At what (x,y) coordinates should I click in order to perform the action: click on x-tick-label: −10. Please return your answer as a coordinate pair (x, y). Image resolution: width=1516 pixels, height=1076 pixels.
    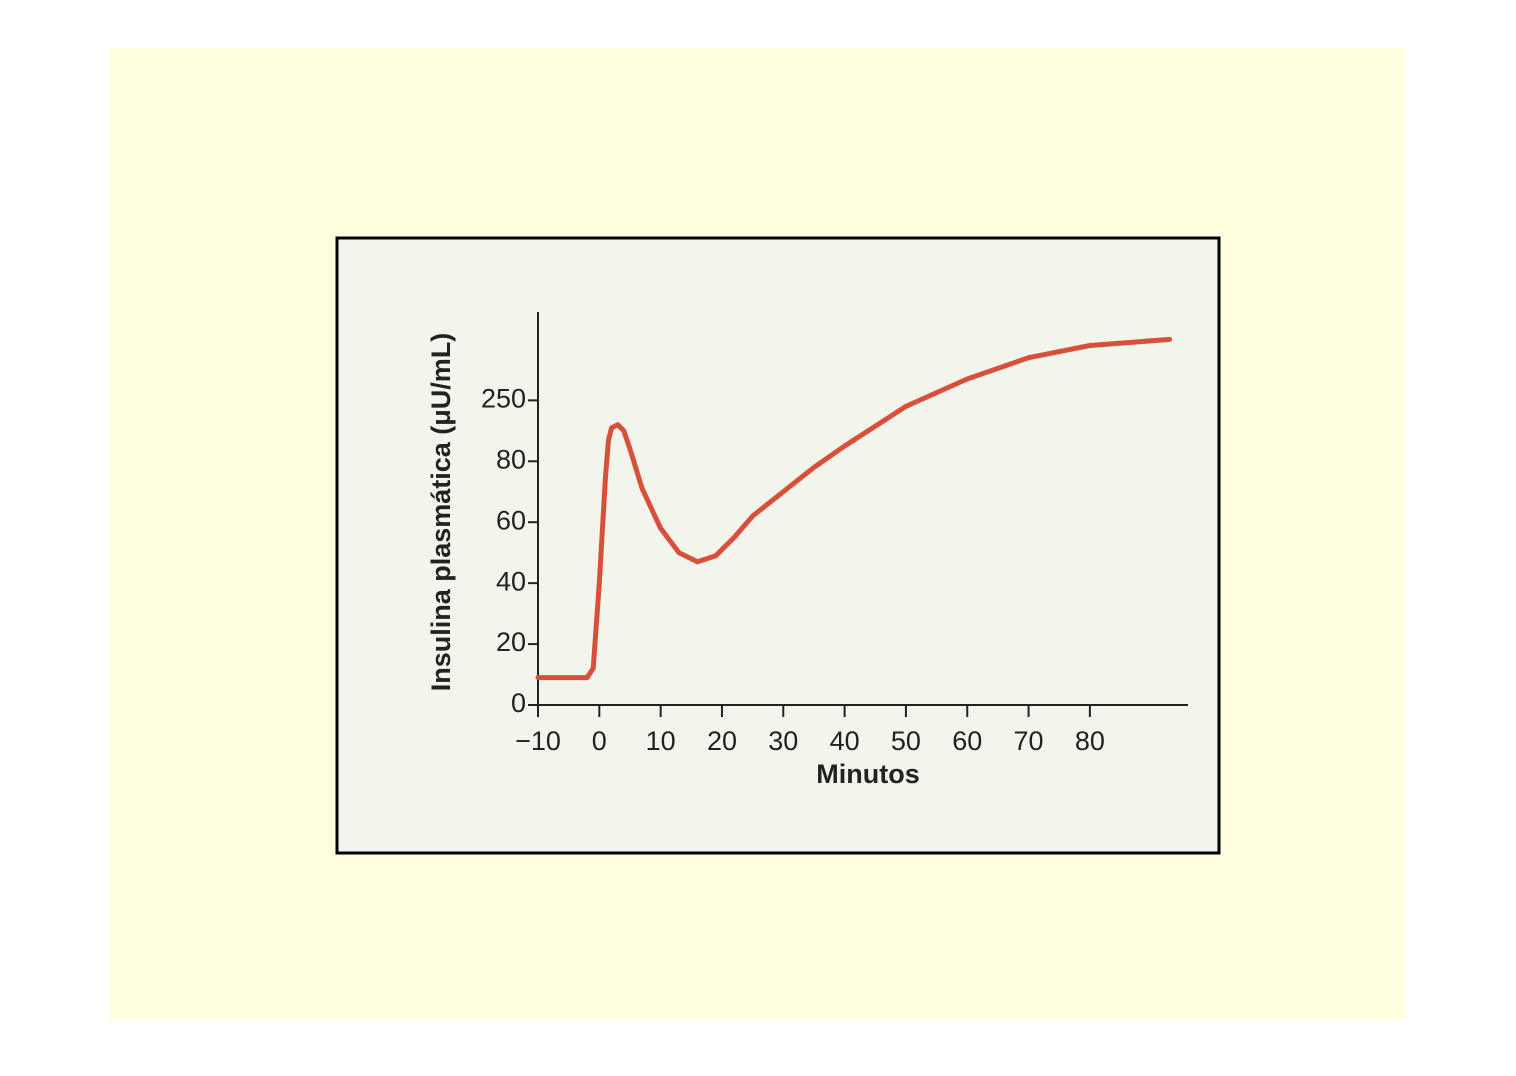
    Looking at the image, I should click on (538, 741).